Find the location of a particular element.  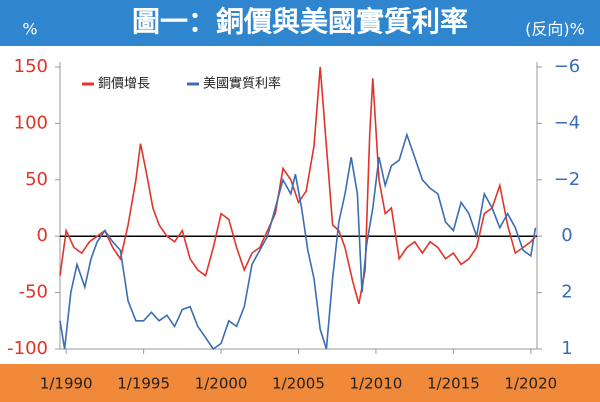

chart-title: 圖一：銅價與美國實質利率 is located at coordinates (300, 21).